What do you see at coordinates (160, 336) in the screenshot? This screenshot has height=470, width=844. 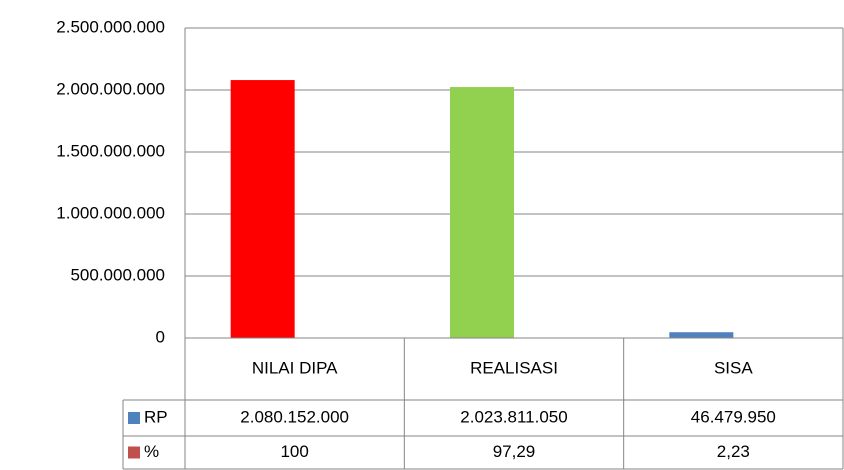 I see `y-tick-label: 0` at bounding box center [160, 336].